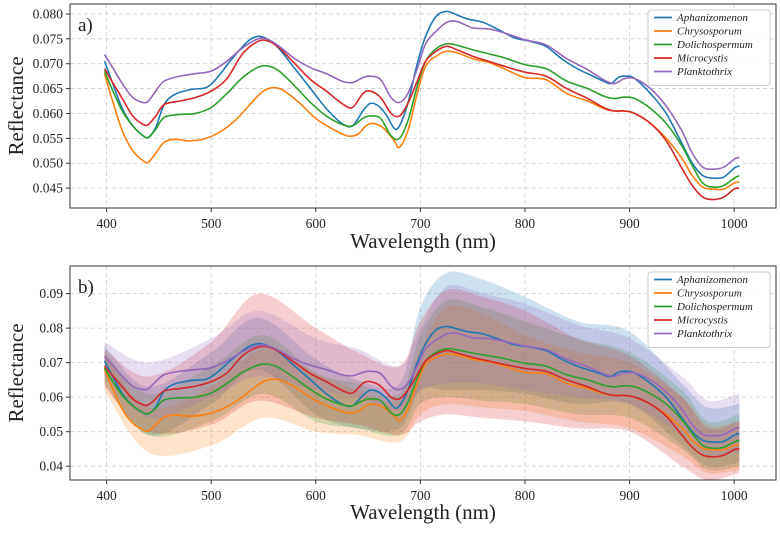 The width and height of the screenshot is (780, 536). Describe the element at coordinates (51, 328) in the screenshot. I see `y-tick-label: 0.08` at that location.